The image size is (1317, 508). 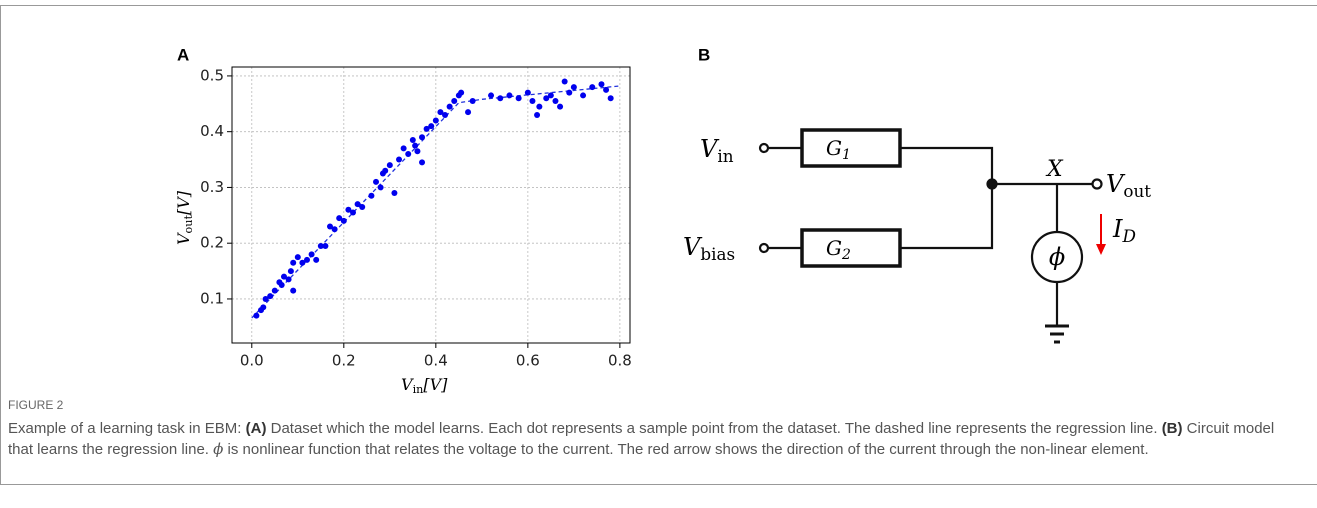 I want to click on x-tick-label: 0.4, so click(x=436, y=361).